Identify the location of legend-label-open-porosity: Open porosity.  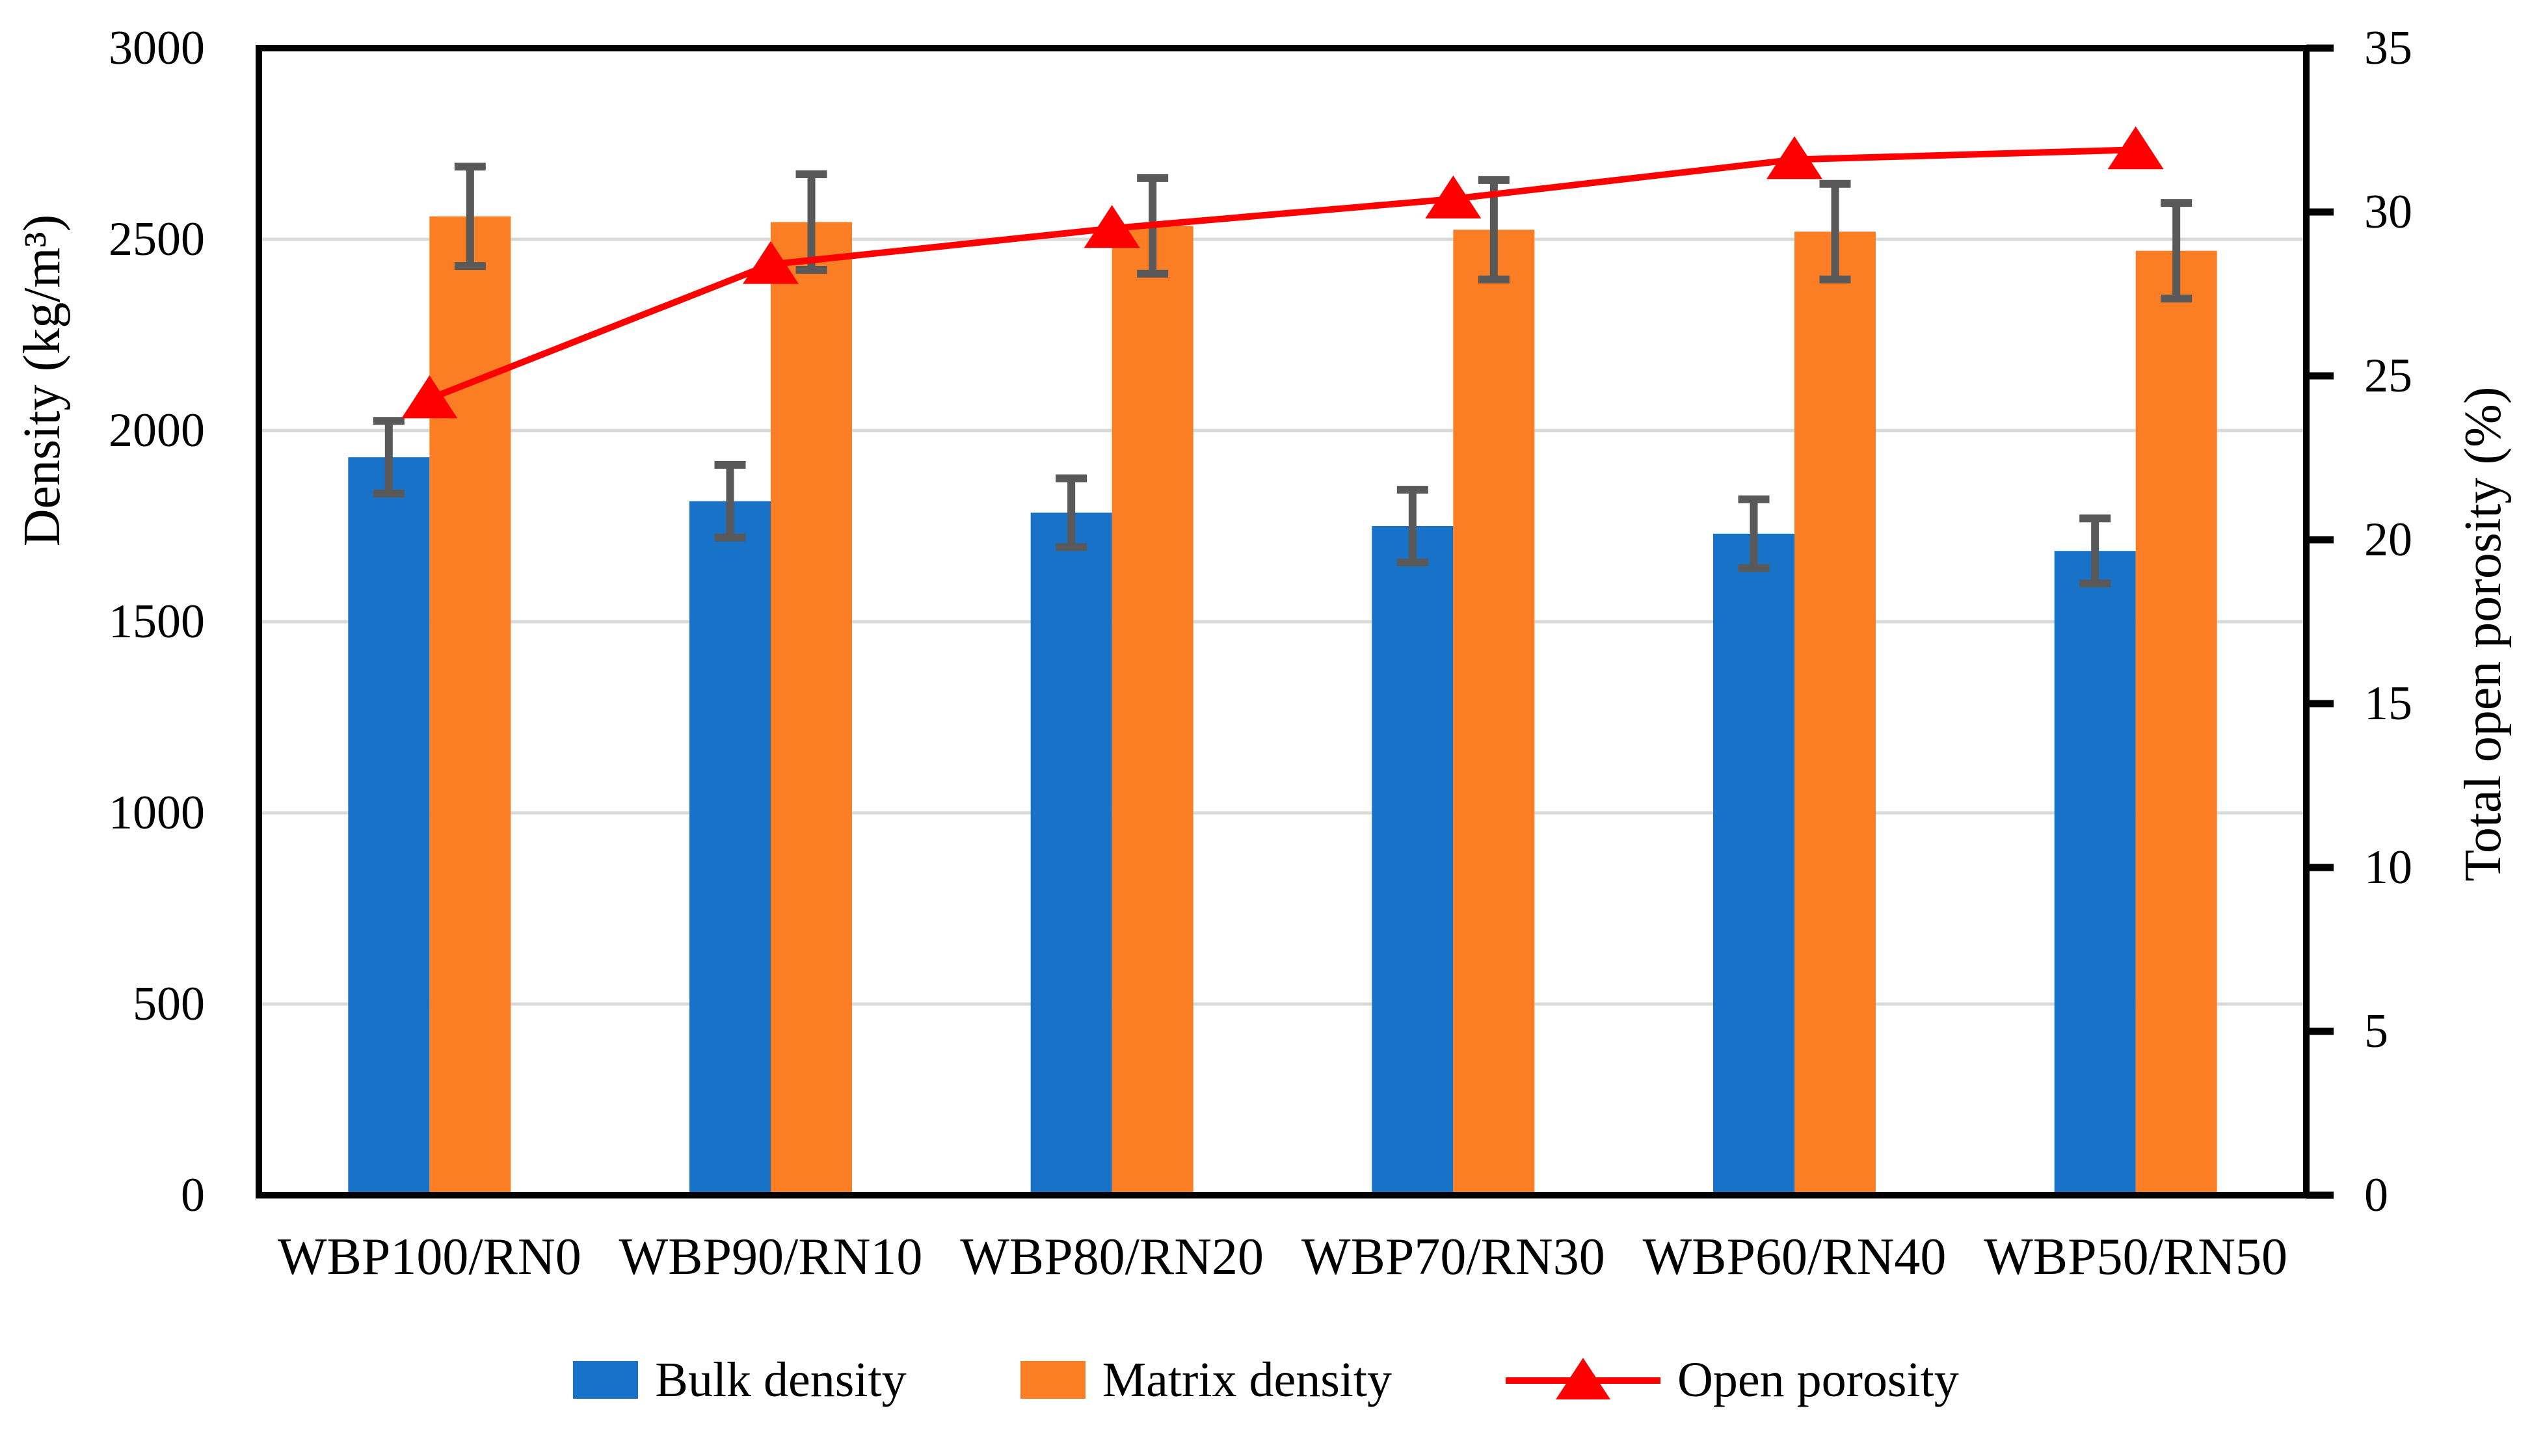
(1818, 1380).